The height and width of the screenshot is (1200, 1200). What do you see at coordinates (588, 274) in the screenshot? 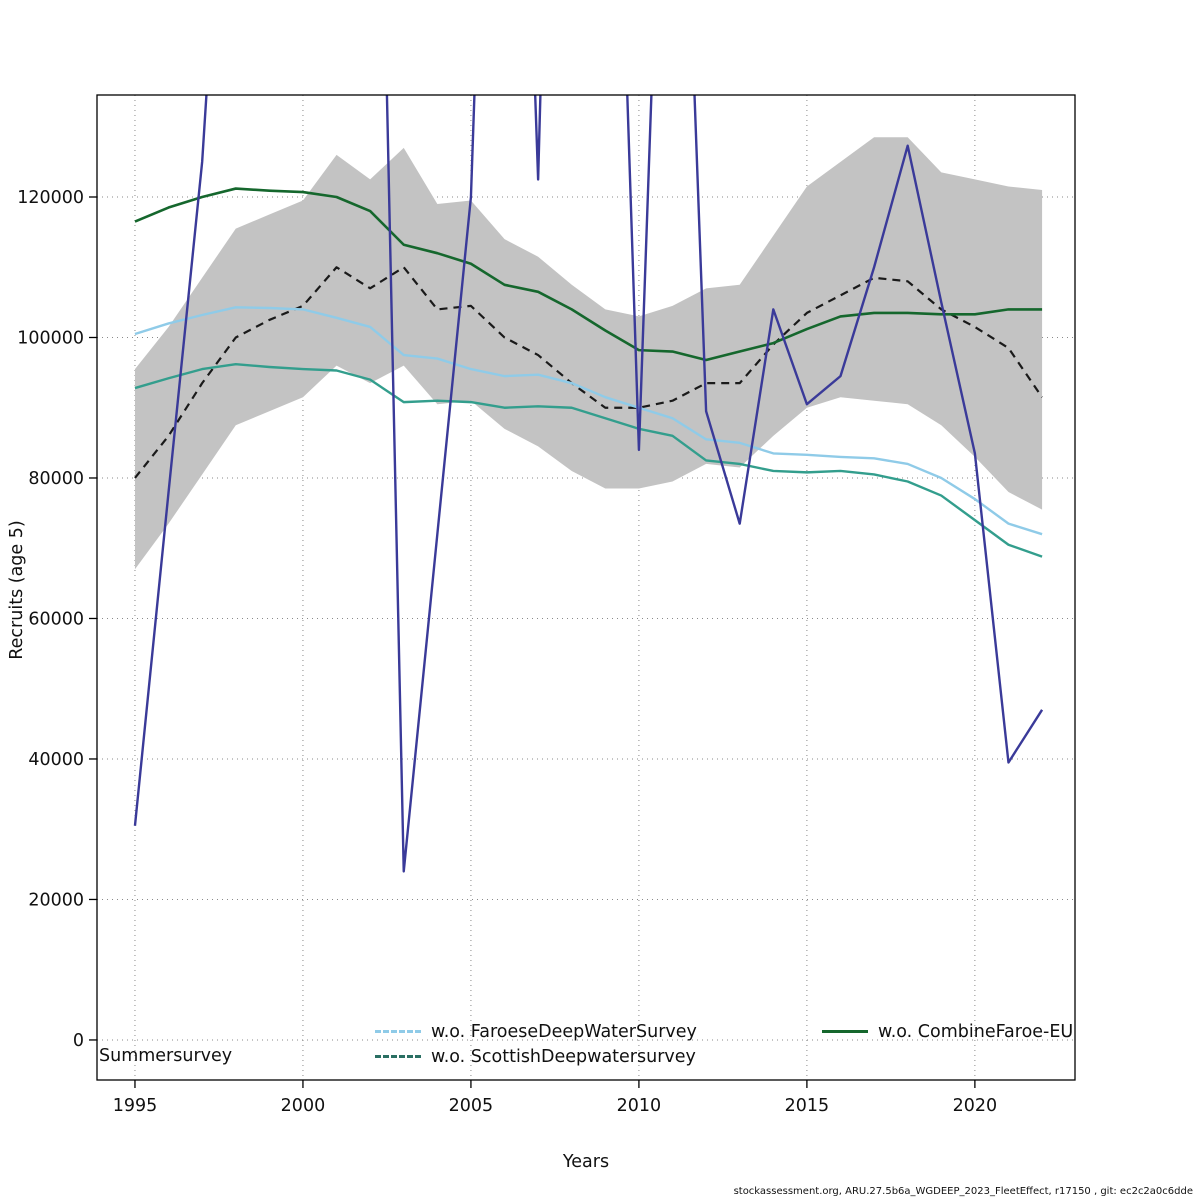
I see `series-line-wo-CombineFaroe-EU` at bounding box center [588, 274].